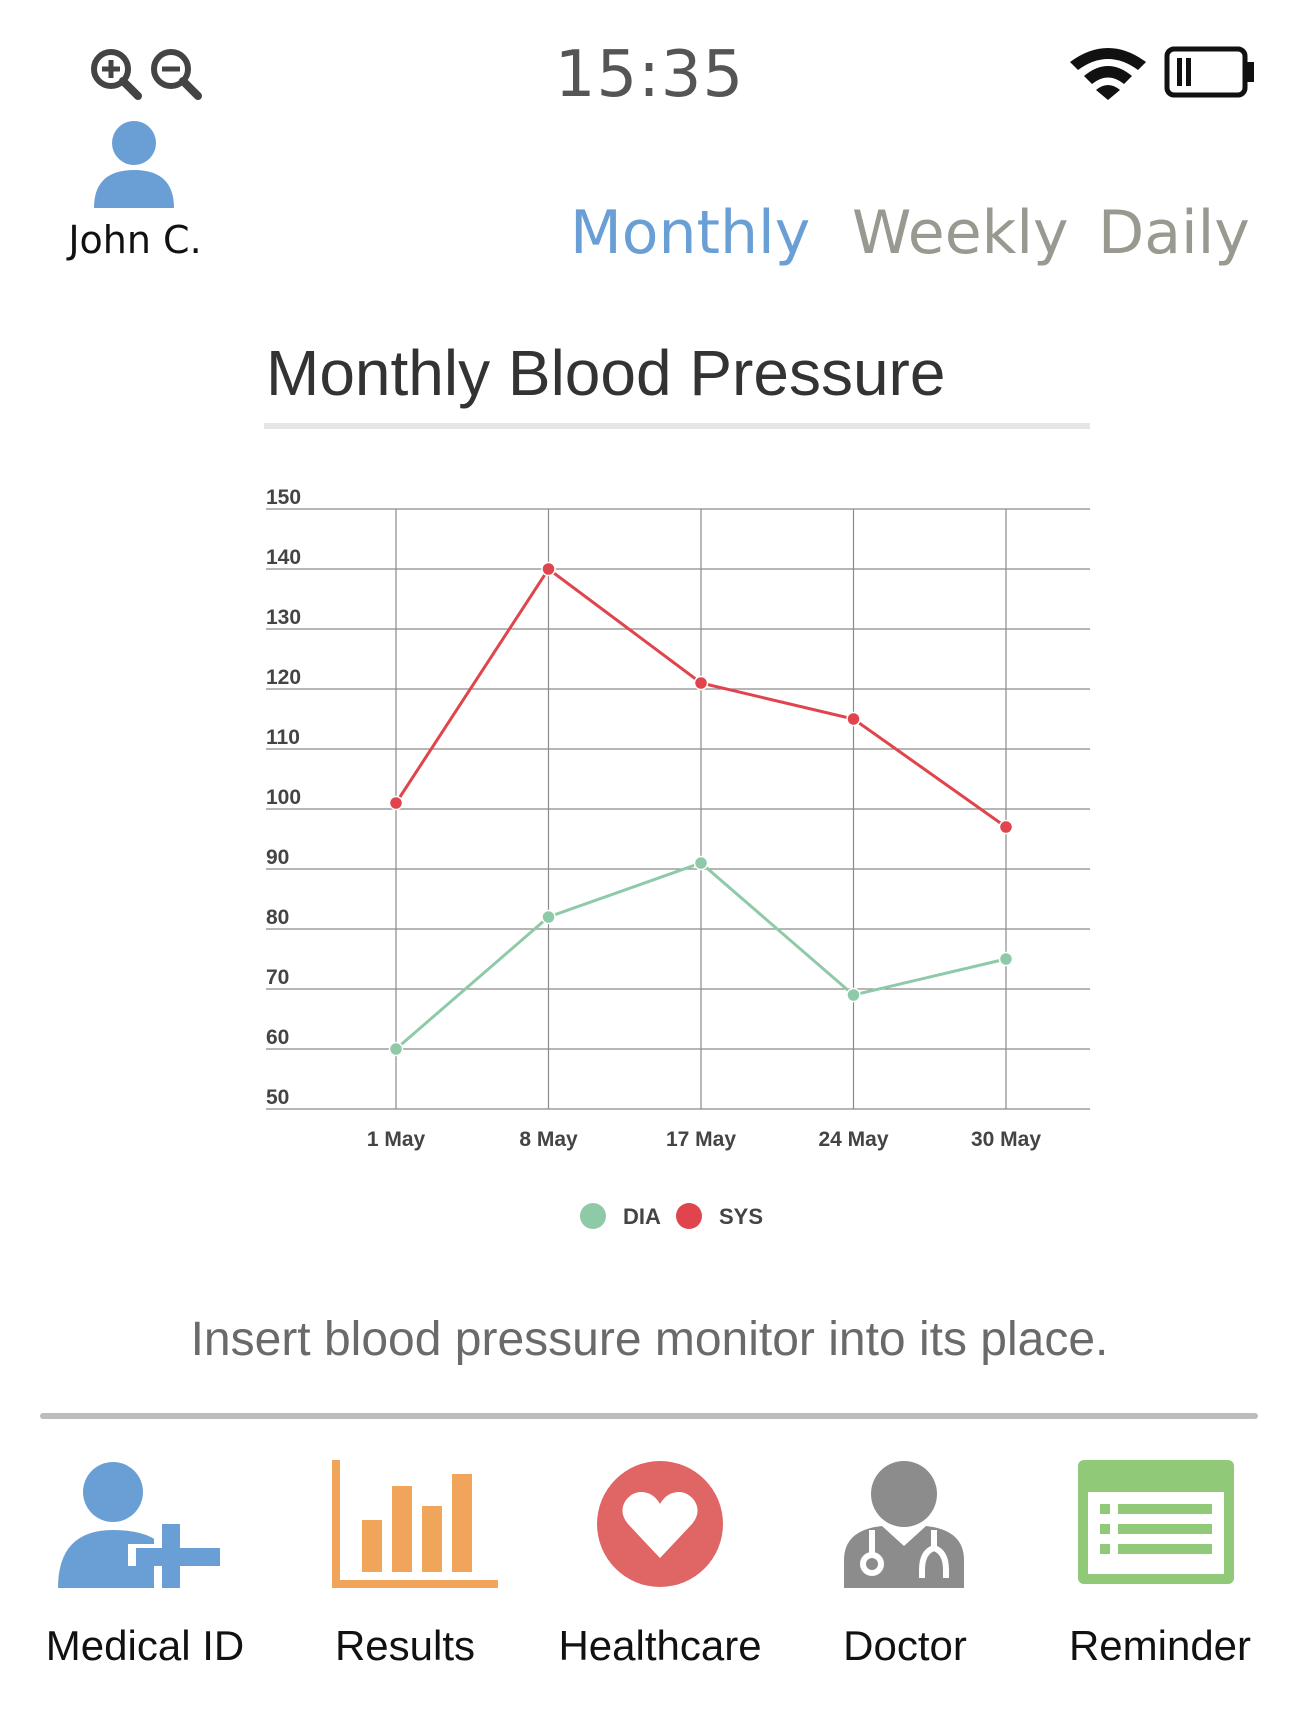 This screenshot has height=1722, width=1299. Describe the element at coordinates (1108, 74) in the screenshot. I see `wifi-icon` at that location.